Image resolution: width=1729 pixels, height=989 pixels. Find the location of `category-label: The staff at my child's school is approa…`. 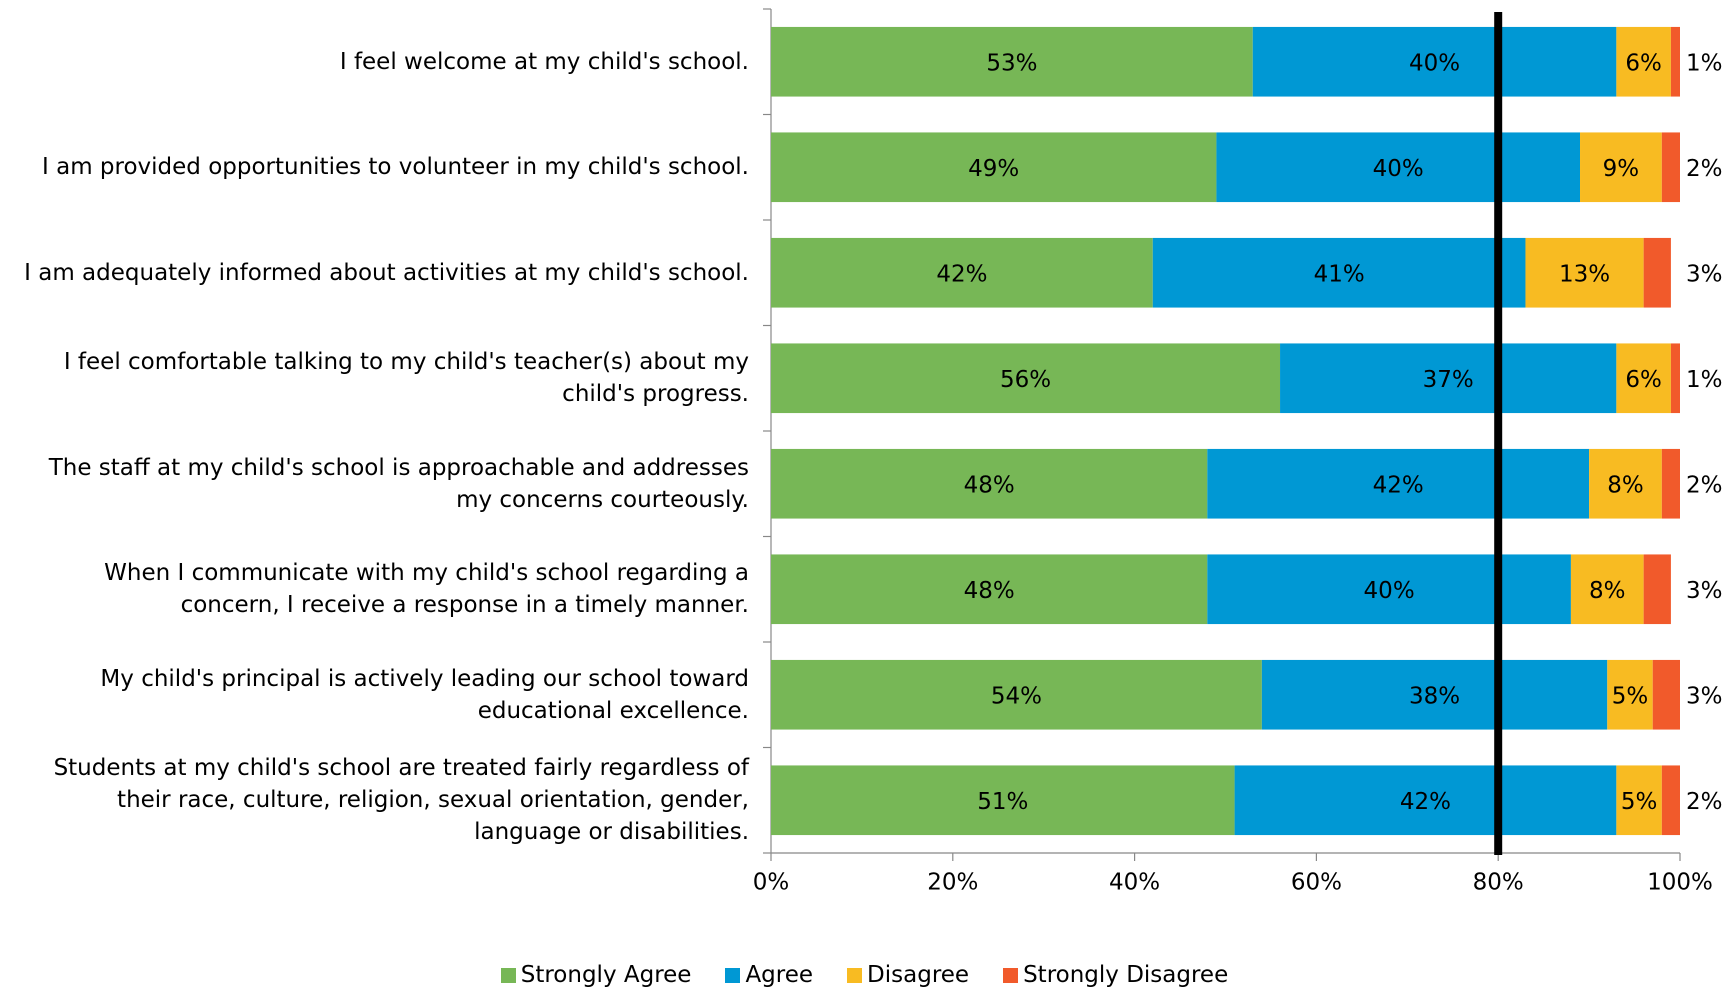

category-label: The staff at my child's school is approa… is located at coordinates (398, 483).